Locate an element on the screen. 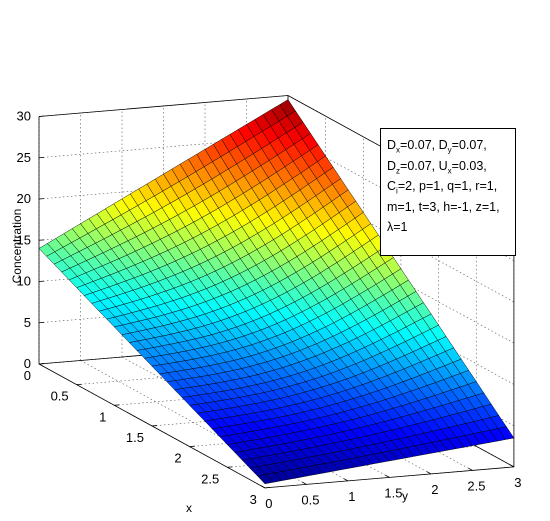 The width and height of the screenshot is (550, 521). y-tick-label: 2 is located at coordinates (434, 489).